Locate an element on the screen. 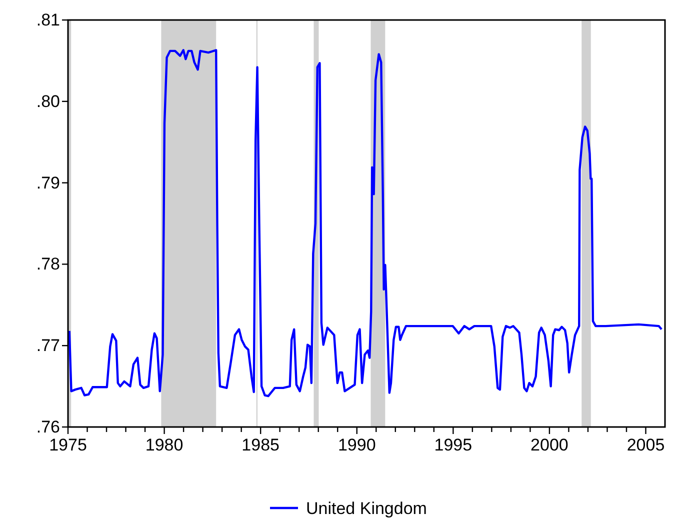 This screenshot has height=527, width=691. y-tick-label: .76 is located at coordinates (48, 426).